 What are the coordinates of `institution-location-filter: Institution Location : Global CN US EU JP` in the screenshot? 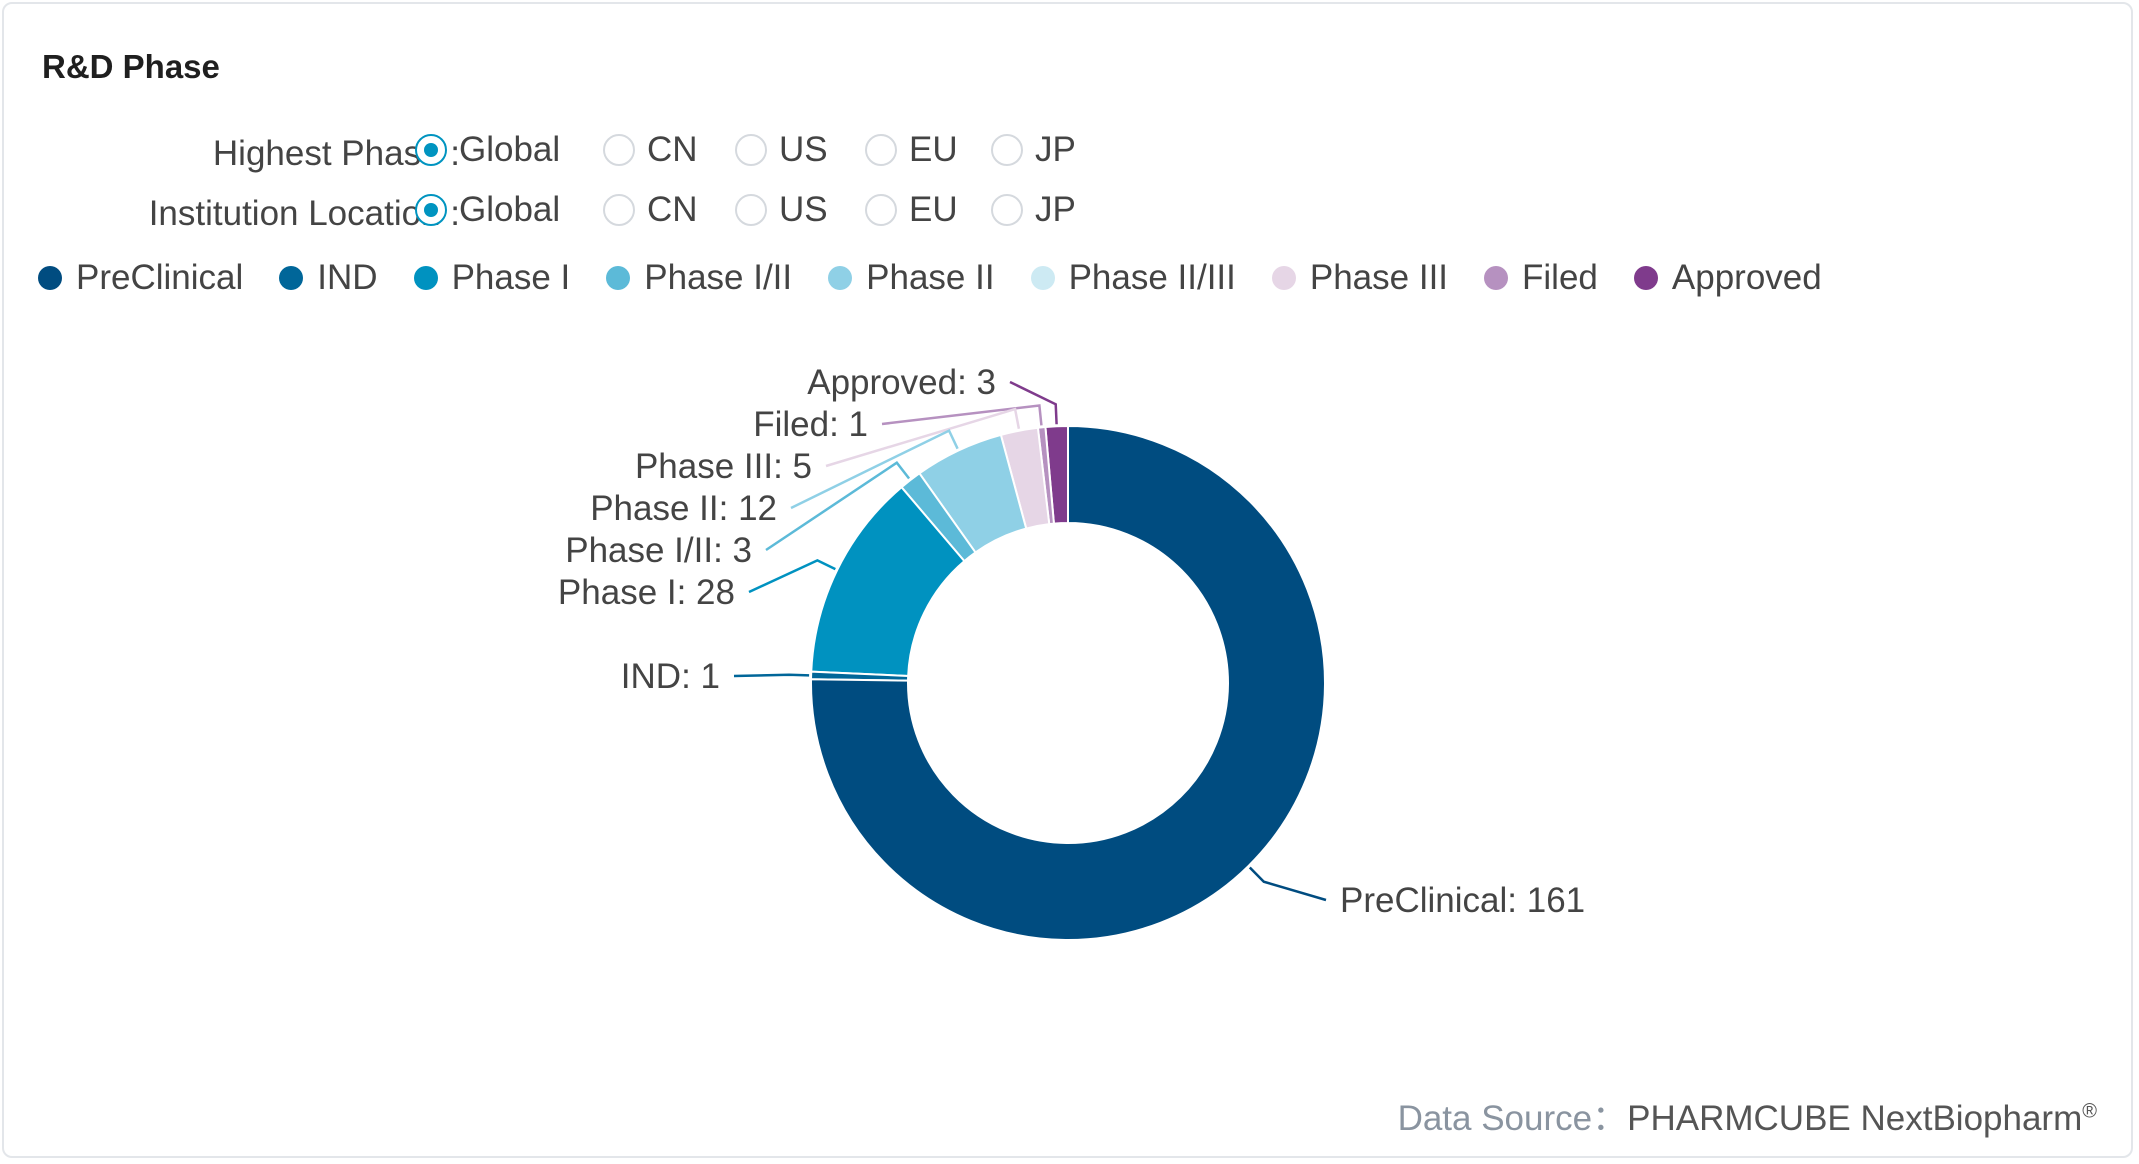 It's located at (600, 214).